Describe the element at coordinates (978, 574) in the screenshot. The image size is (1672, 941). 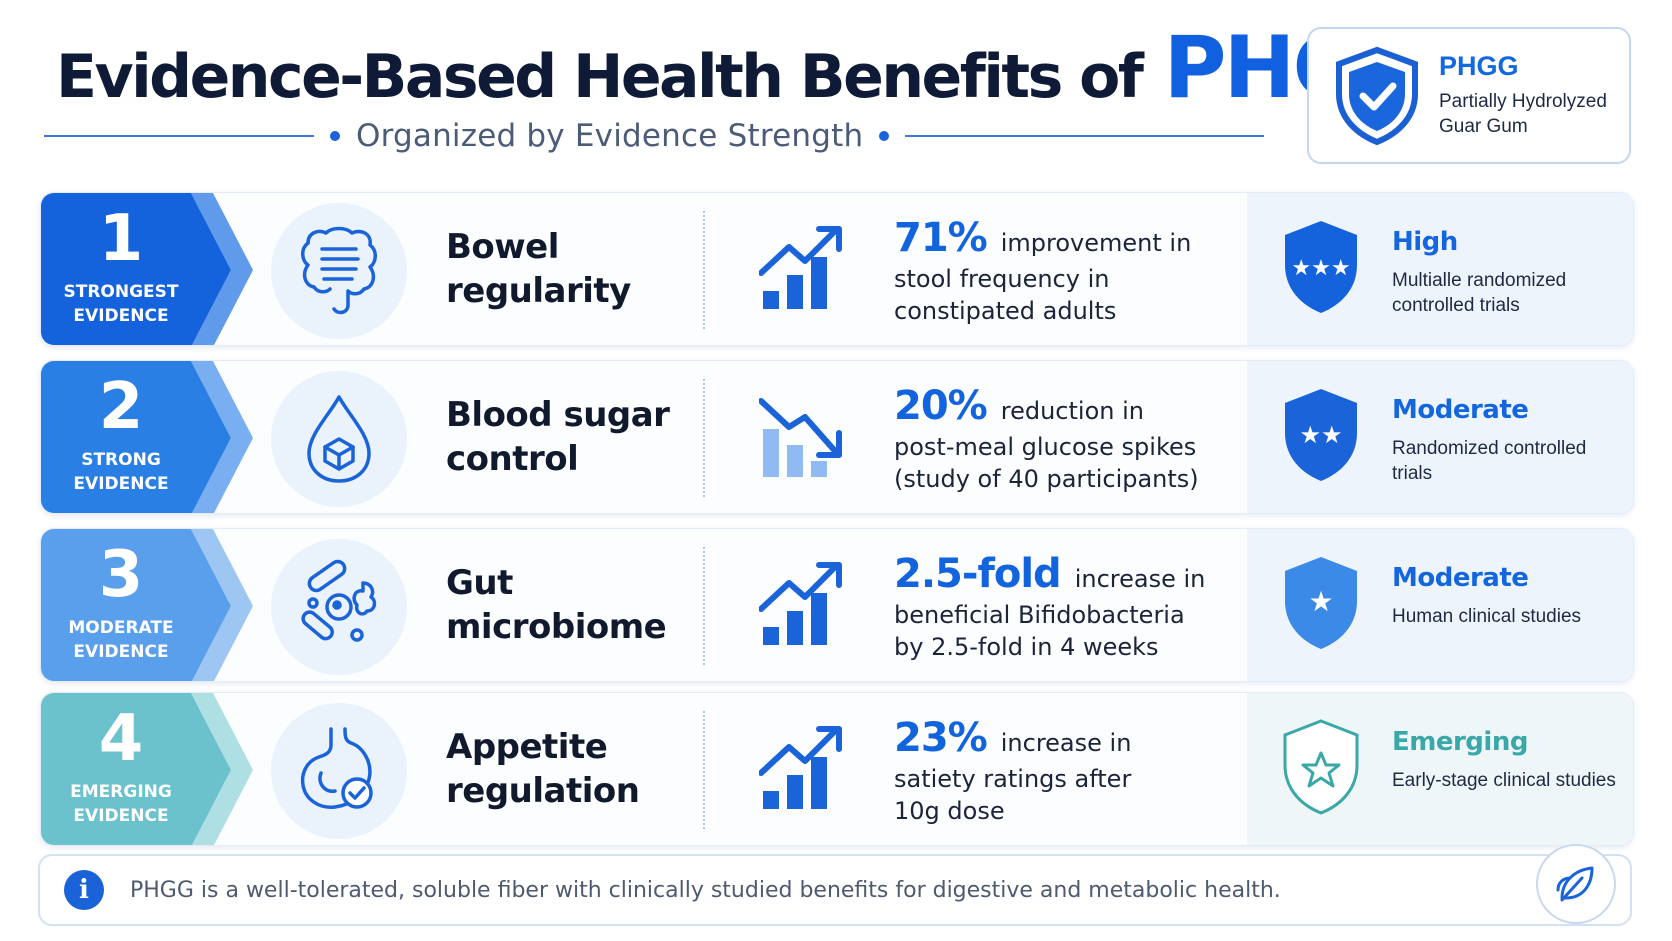
I see `stat-value: 2.5-fold` at that location.